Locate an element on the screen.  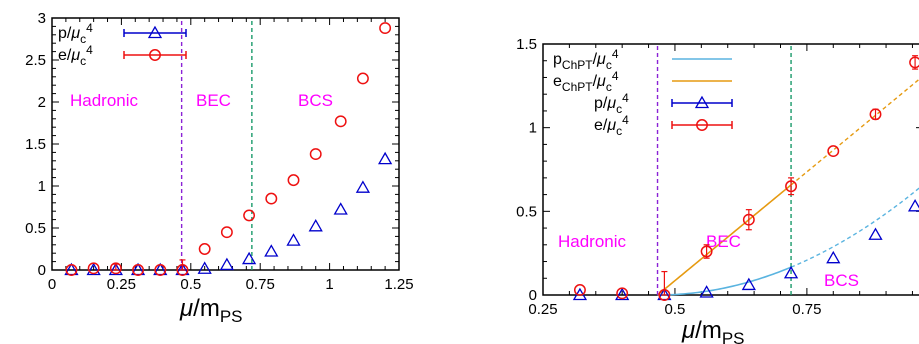
right-region-hadronic: Hadronic is located at coordinates (592, 241).